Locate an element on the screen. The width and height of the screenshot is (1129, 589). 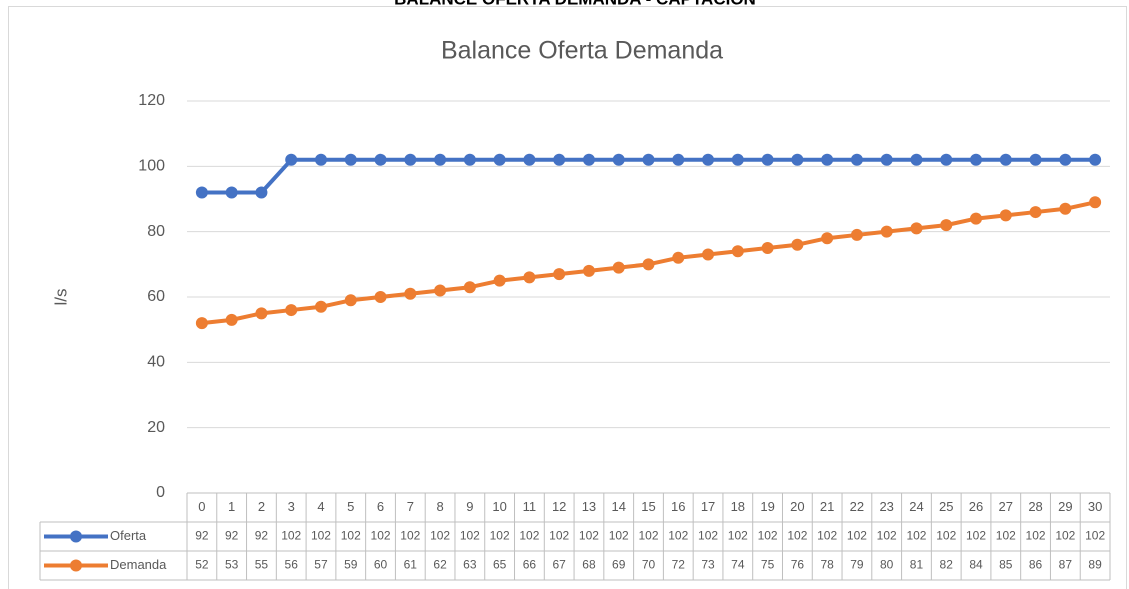
table-value: 87 is located at coordinates (1066, 565).